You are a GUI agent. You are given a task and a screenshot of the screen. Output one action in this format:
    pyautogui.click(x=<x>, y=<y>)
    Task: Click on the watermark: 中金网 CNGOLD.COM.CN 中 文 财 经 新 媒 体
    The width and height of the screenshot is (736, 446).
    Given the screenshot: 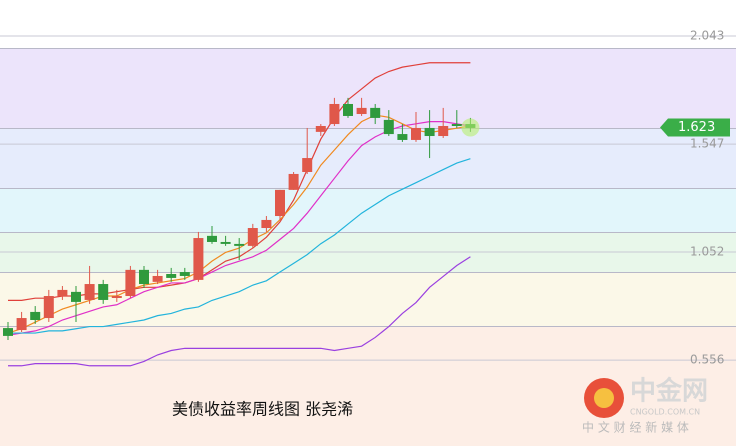 What is the action you would take?
    pyautogui.click(x=645, y=405)
    